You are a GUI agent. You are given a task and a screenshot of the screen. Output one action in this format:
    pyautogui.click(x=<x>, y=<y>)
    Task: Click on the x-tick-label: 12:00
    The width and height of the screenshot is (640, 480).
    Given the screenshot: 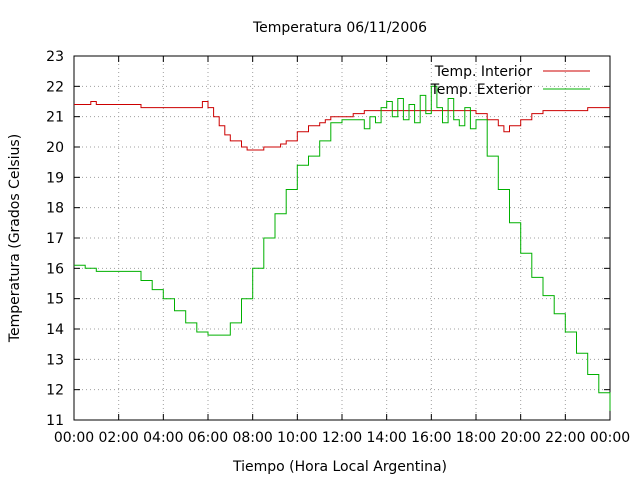 What is the action you would take?
    pyautogui.click(x=342, y=438)
    